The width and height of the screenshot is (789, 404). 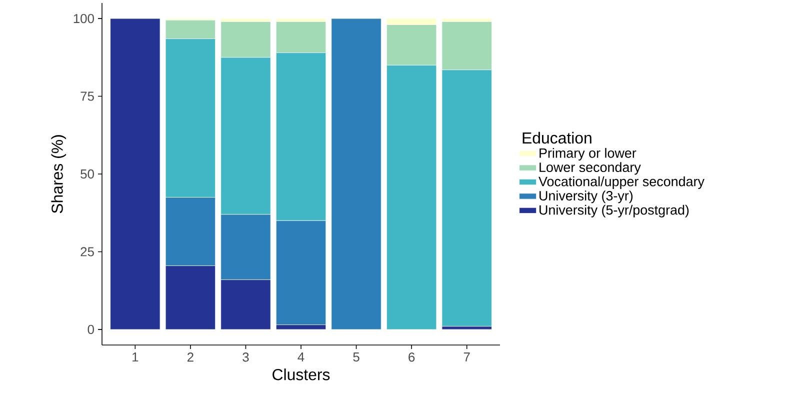 What do you see at coordinates (84, 19) in the screenshot?
I see `y-tick-label: 100` at bounding box center [84, 19].